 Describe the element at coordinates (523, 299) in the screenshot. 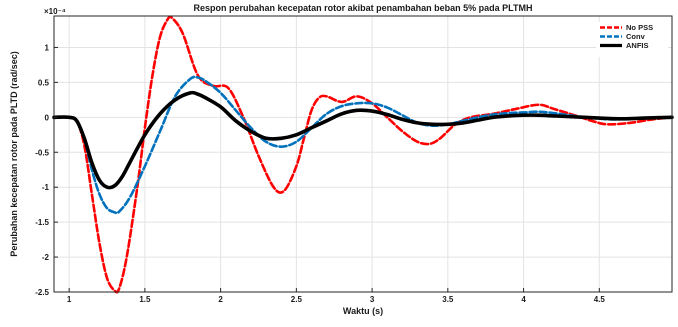

I see `x-tick-label: 4` at that location.